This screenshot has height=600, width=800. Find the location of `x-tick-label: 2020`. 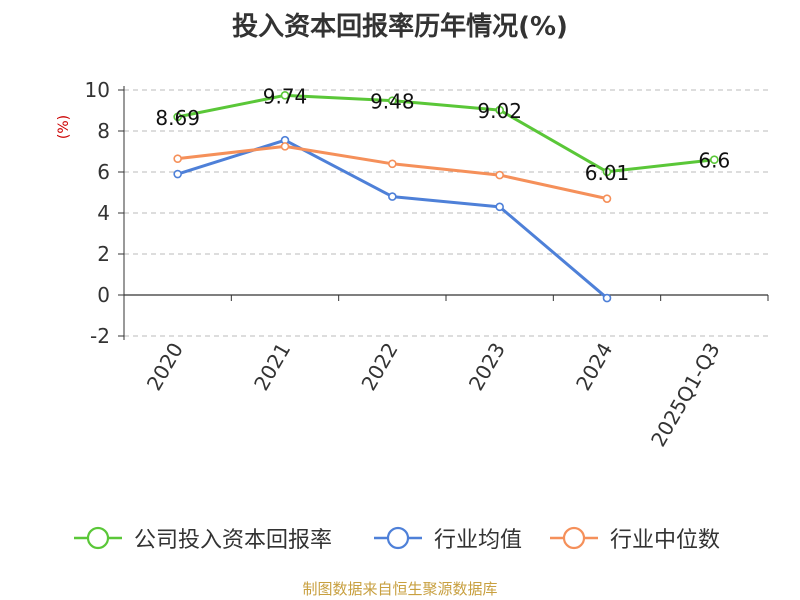

x-tick-label: 2020 is located at coordinates (165, 367).